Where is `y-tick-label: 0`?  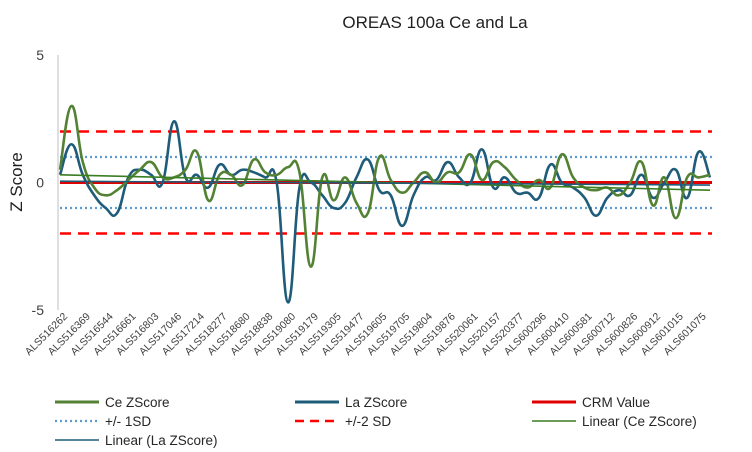 y-tick-label: 0 is located at coordinates (40, 183).